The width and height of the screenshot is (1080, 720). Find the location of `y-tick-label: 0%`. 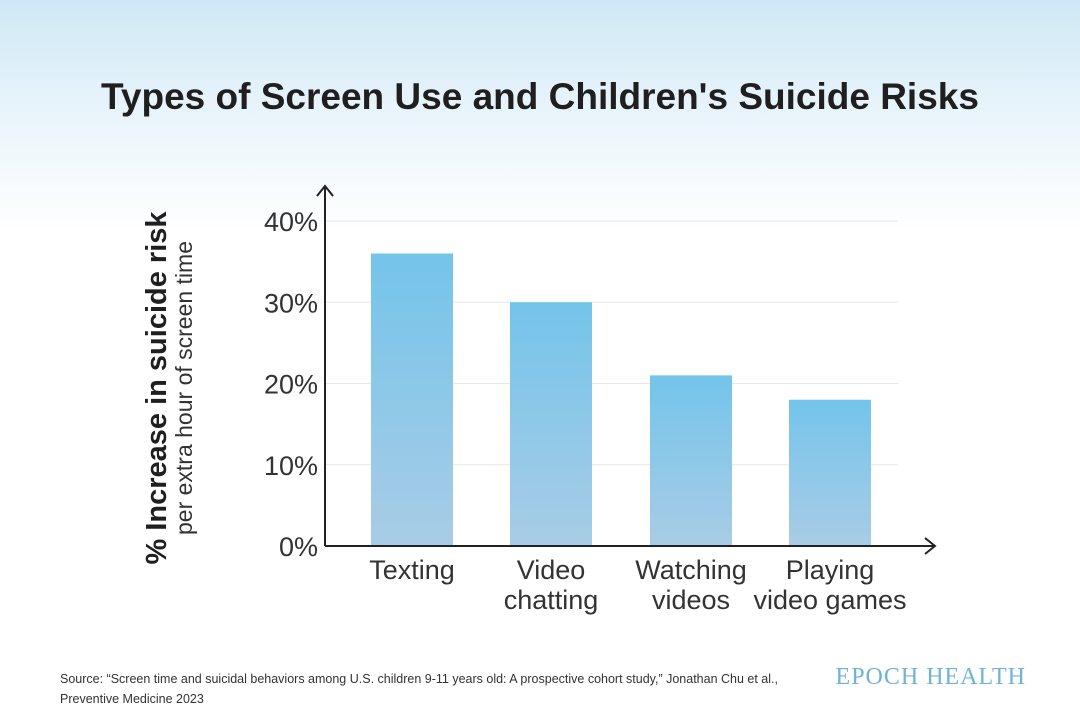

y-tick-label: 0% is located at coordinates (298, 547).